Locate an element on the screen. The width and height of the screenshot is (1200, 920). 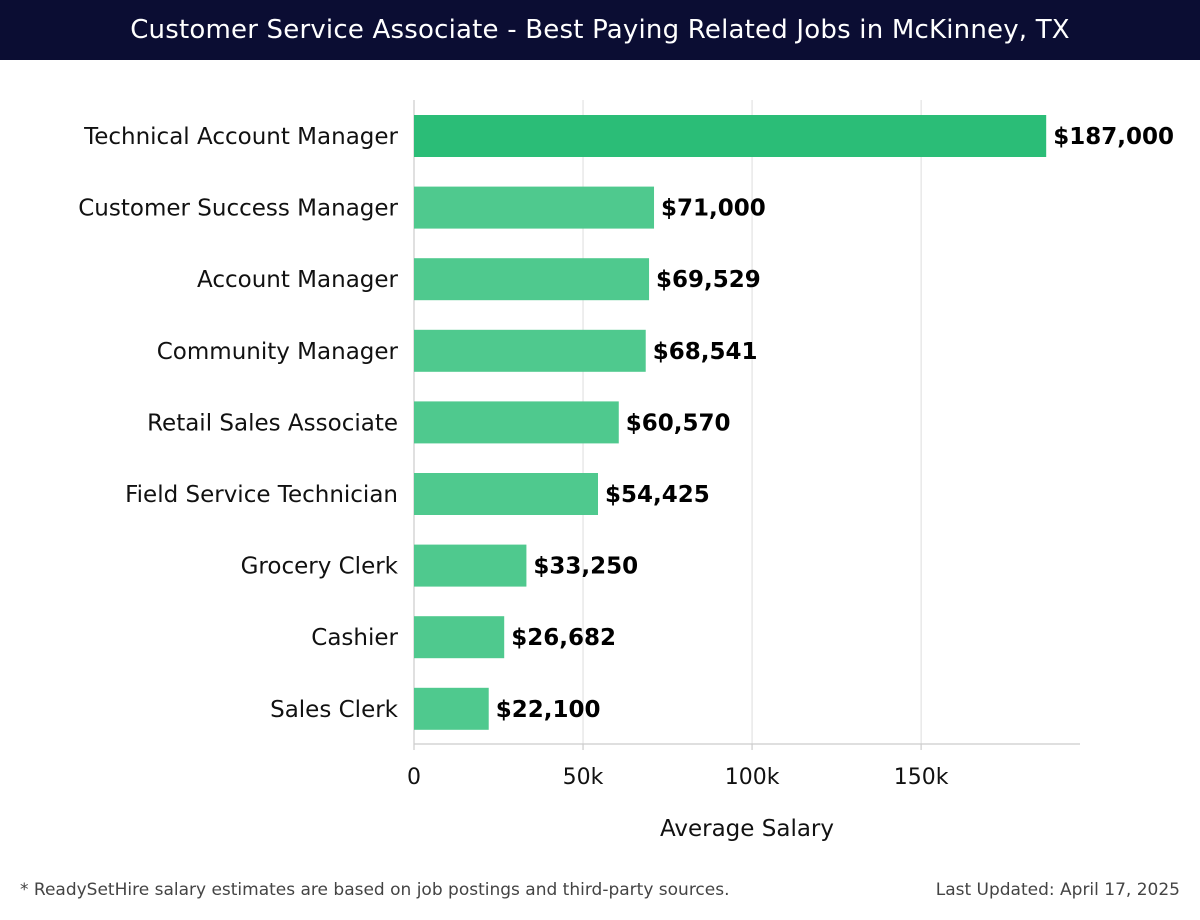
value-label: $71,000 is located at coordinates (713, 209).